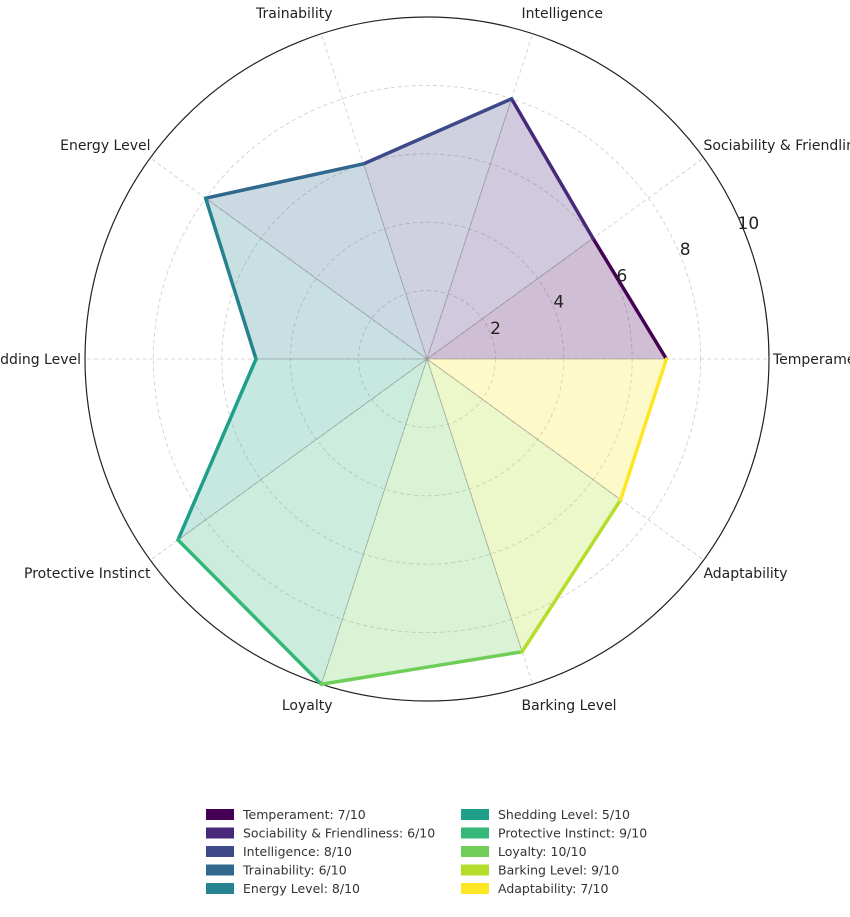 This screenshot has height=917, width=850. What do you see at coordinates (568, 706) in the screenshot?
I see `category-label-8: Barking Level` at bounding box center [568, 706].